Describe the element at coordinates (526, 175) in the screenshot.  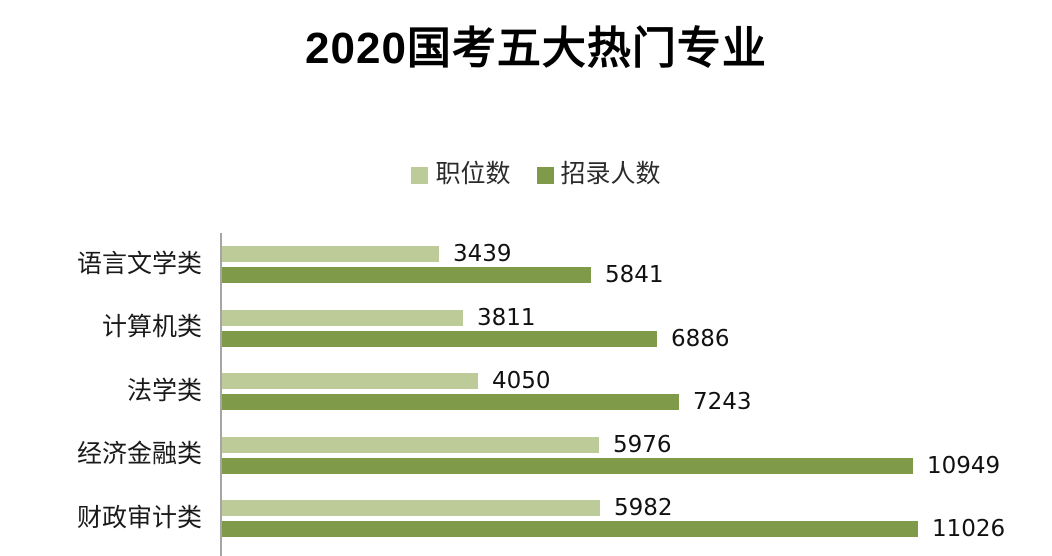
I see `legend: 职位数 招录人数` at that location.